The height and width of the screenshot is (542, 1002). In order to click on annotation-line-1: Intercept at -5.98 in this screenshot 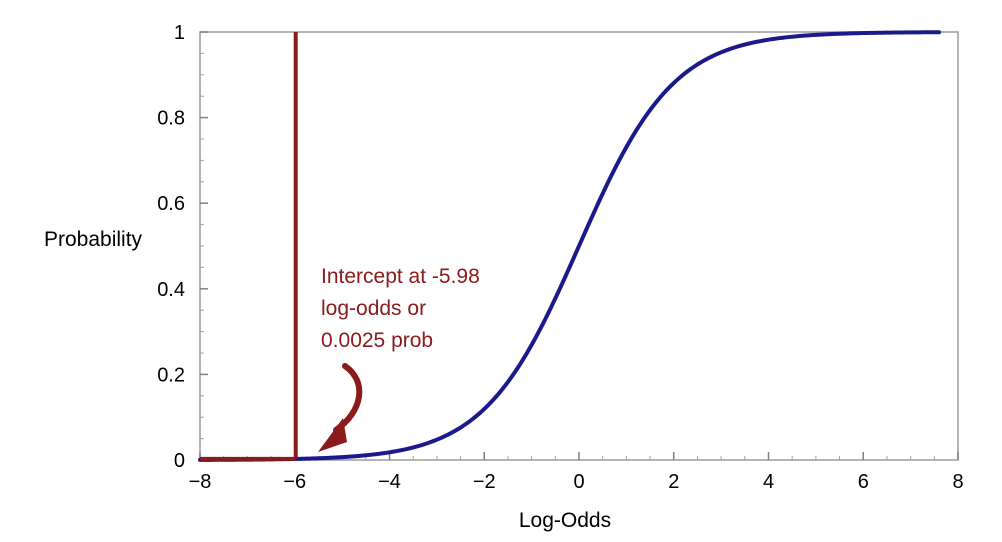, I will do `click(400, 276)`.